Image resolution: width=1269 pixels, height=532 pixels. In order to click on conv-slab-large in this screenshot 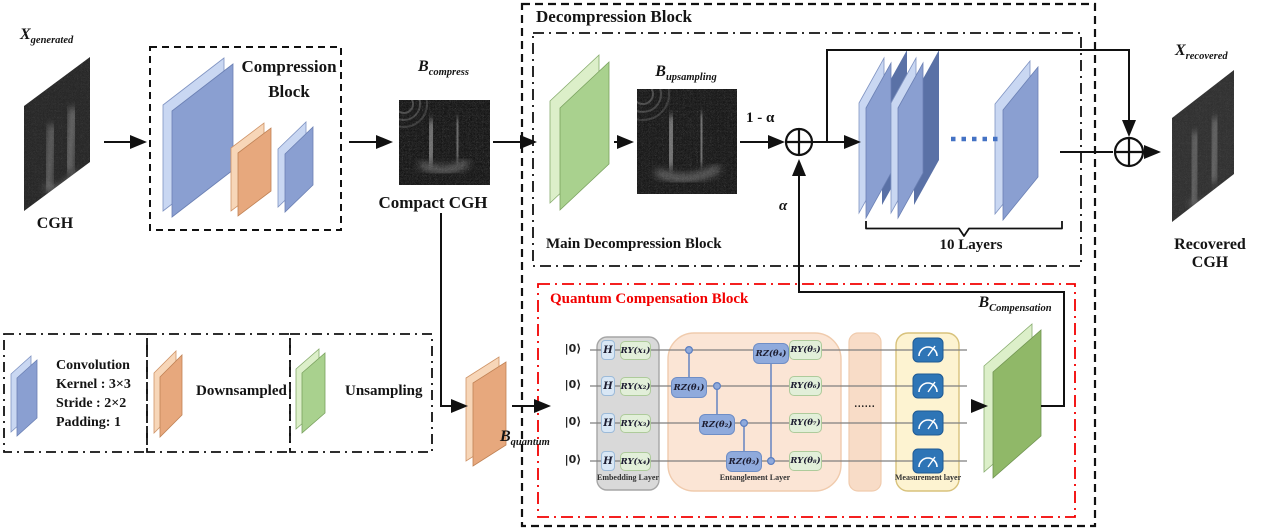, I will do `click(198, 137)`.